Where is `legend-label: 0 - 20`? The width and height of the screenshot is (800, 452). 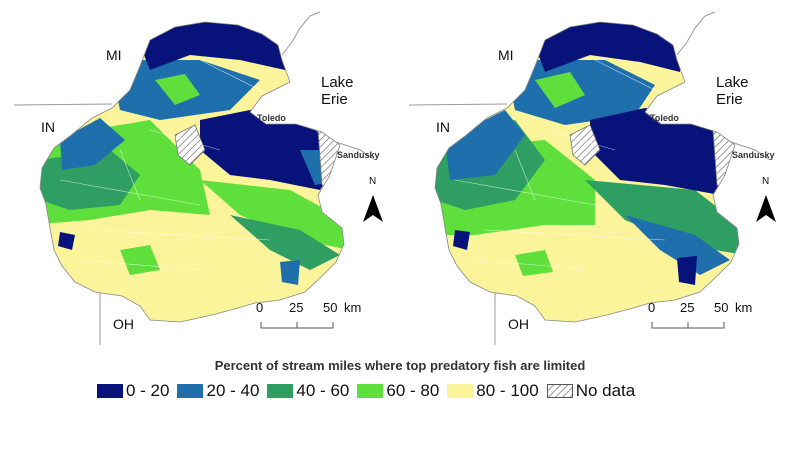 legend-label: 0 - 20 is located at coordinates (148, 390).